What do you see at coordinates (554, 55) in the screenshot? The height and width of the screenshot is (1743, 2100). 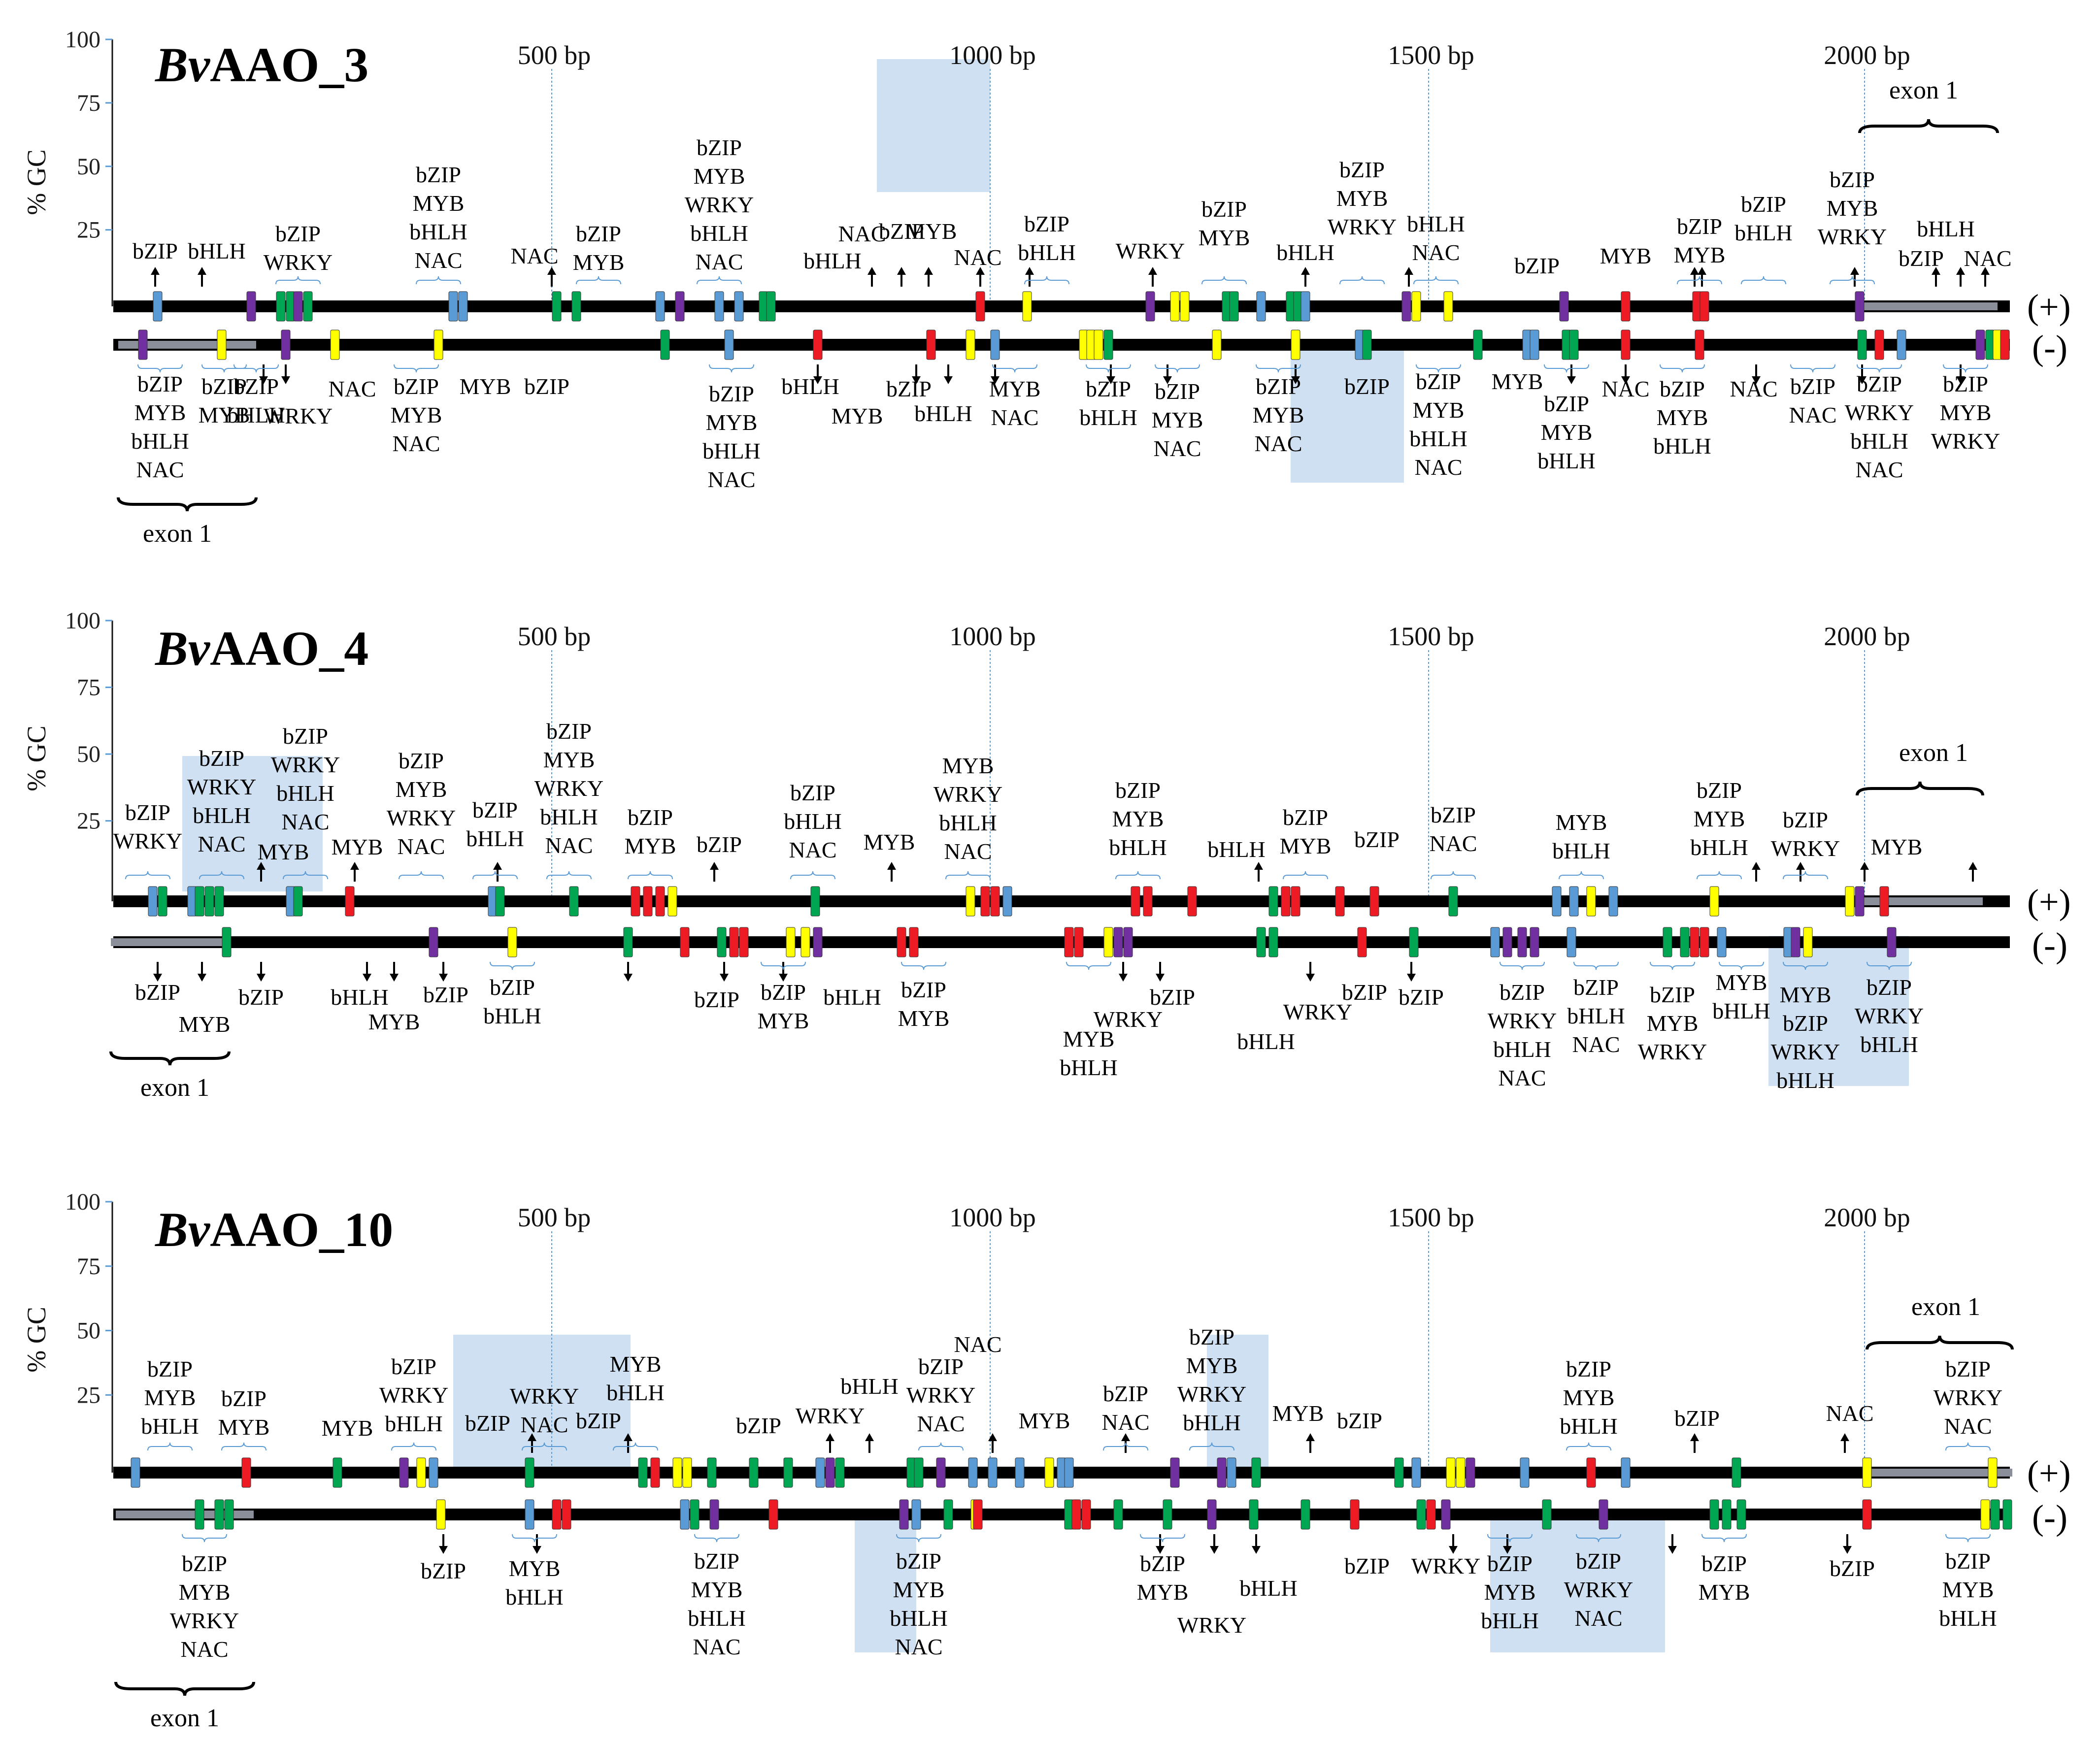 I see `bp-label: 500 bp` at bounding box center [554, 55].